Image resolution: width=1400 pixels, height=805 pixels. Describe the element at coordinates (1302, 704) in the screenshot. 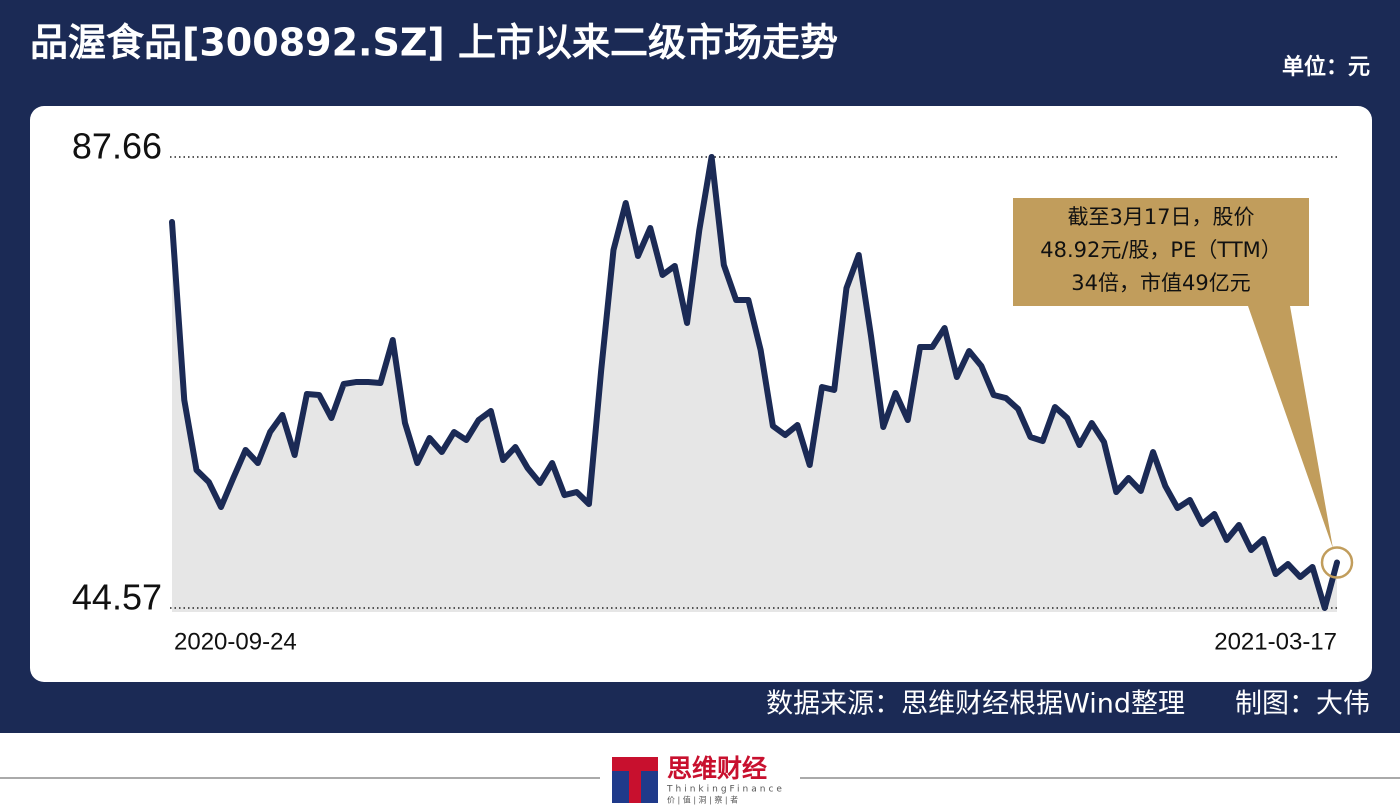

I see `author: 制图：大伟` at that location.